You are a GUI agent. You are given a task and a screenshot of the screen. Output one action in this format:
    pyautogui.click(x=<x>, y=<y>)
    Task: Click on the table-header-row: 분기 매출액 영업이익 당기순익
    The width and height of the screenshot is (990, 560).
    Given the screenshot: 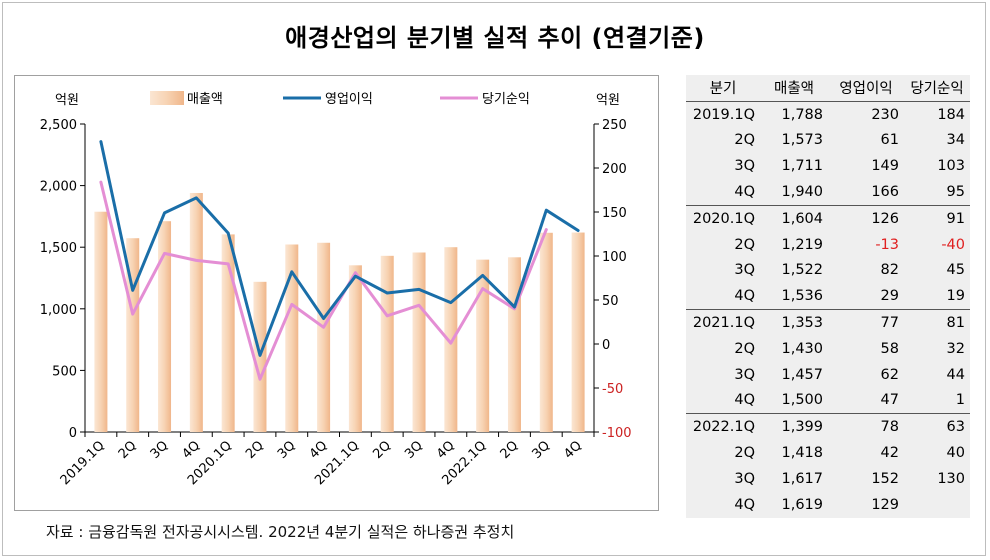 What is the action you would take?
    pyautogui.click(x=828, y=88)
    